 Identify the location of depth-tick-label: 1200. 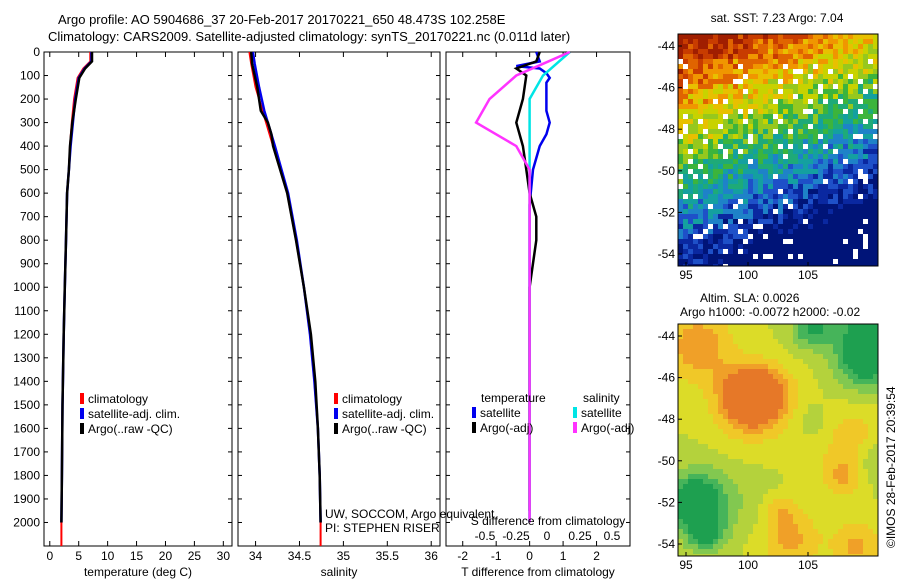
(26, 334).